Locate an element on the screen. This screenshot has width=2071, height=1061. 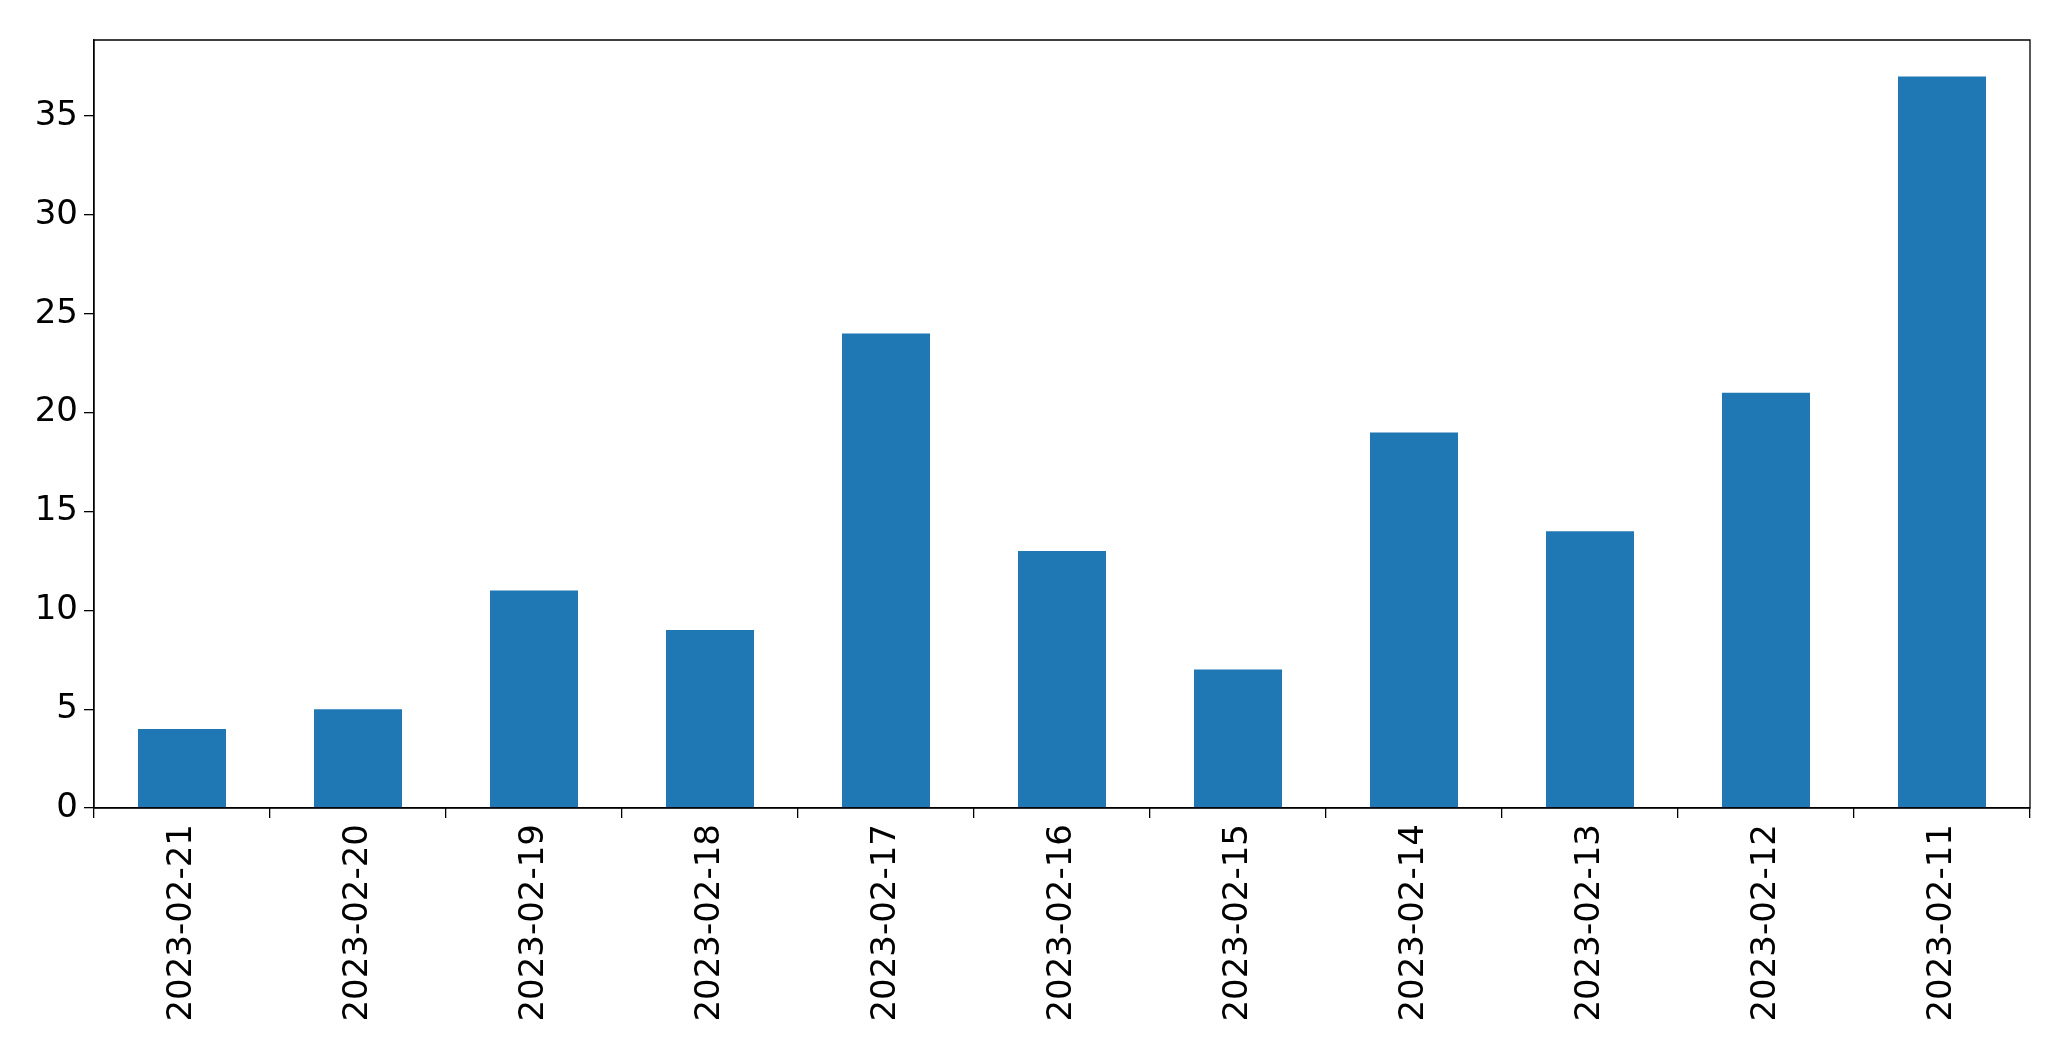
x-tick-label: 2023-02-19 is located at coordinates (530, 923).